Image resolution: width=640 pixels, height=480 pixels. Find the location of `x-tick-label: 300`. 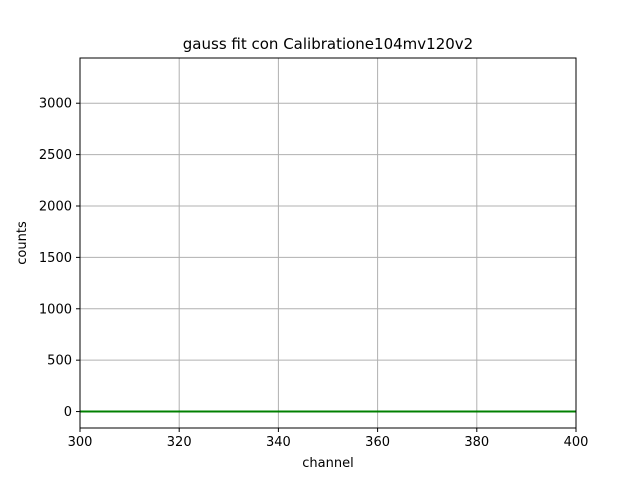

x-tick-label: 300 is located at coordinates (80, 442).